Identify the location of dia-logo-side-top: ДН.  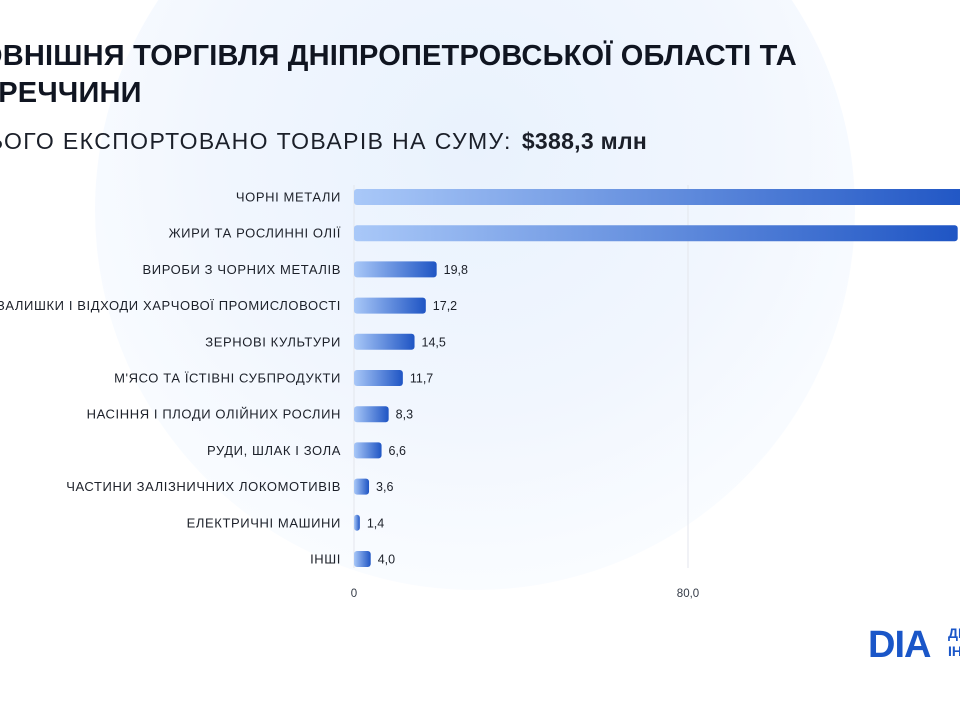
(954, 633).